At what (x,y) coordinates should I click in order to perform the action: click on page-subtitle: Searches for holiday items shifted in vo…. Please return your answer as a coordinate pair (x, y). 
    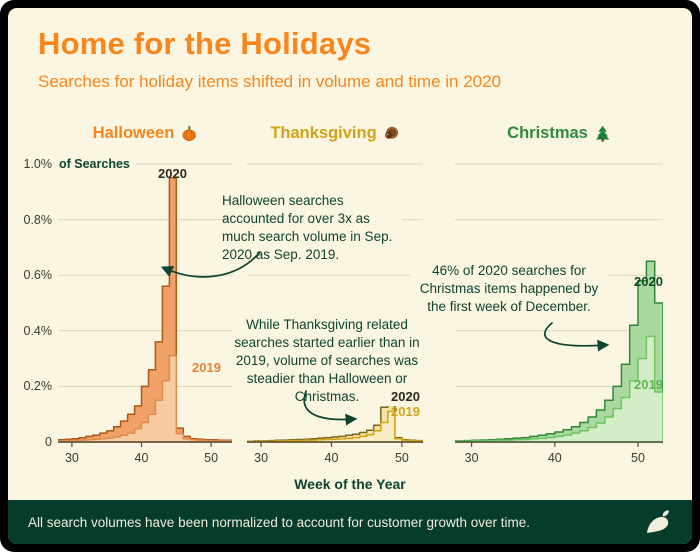
    Looking at the image, I should click on (270, 81).